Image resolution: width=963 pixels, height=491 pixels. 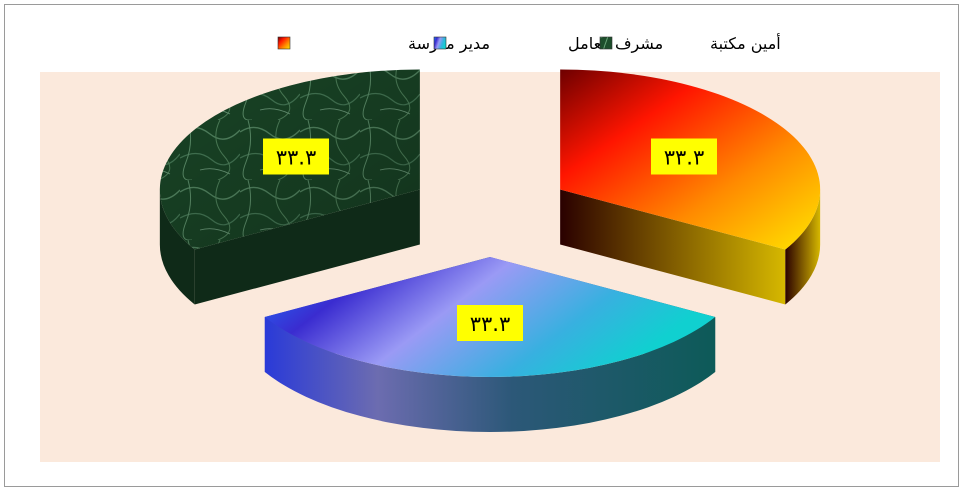 I want to click on legend: مدير مدرسة مشرف معامل أمين مكتبة, so click(x=529, y=43).